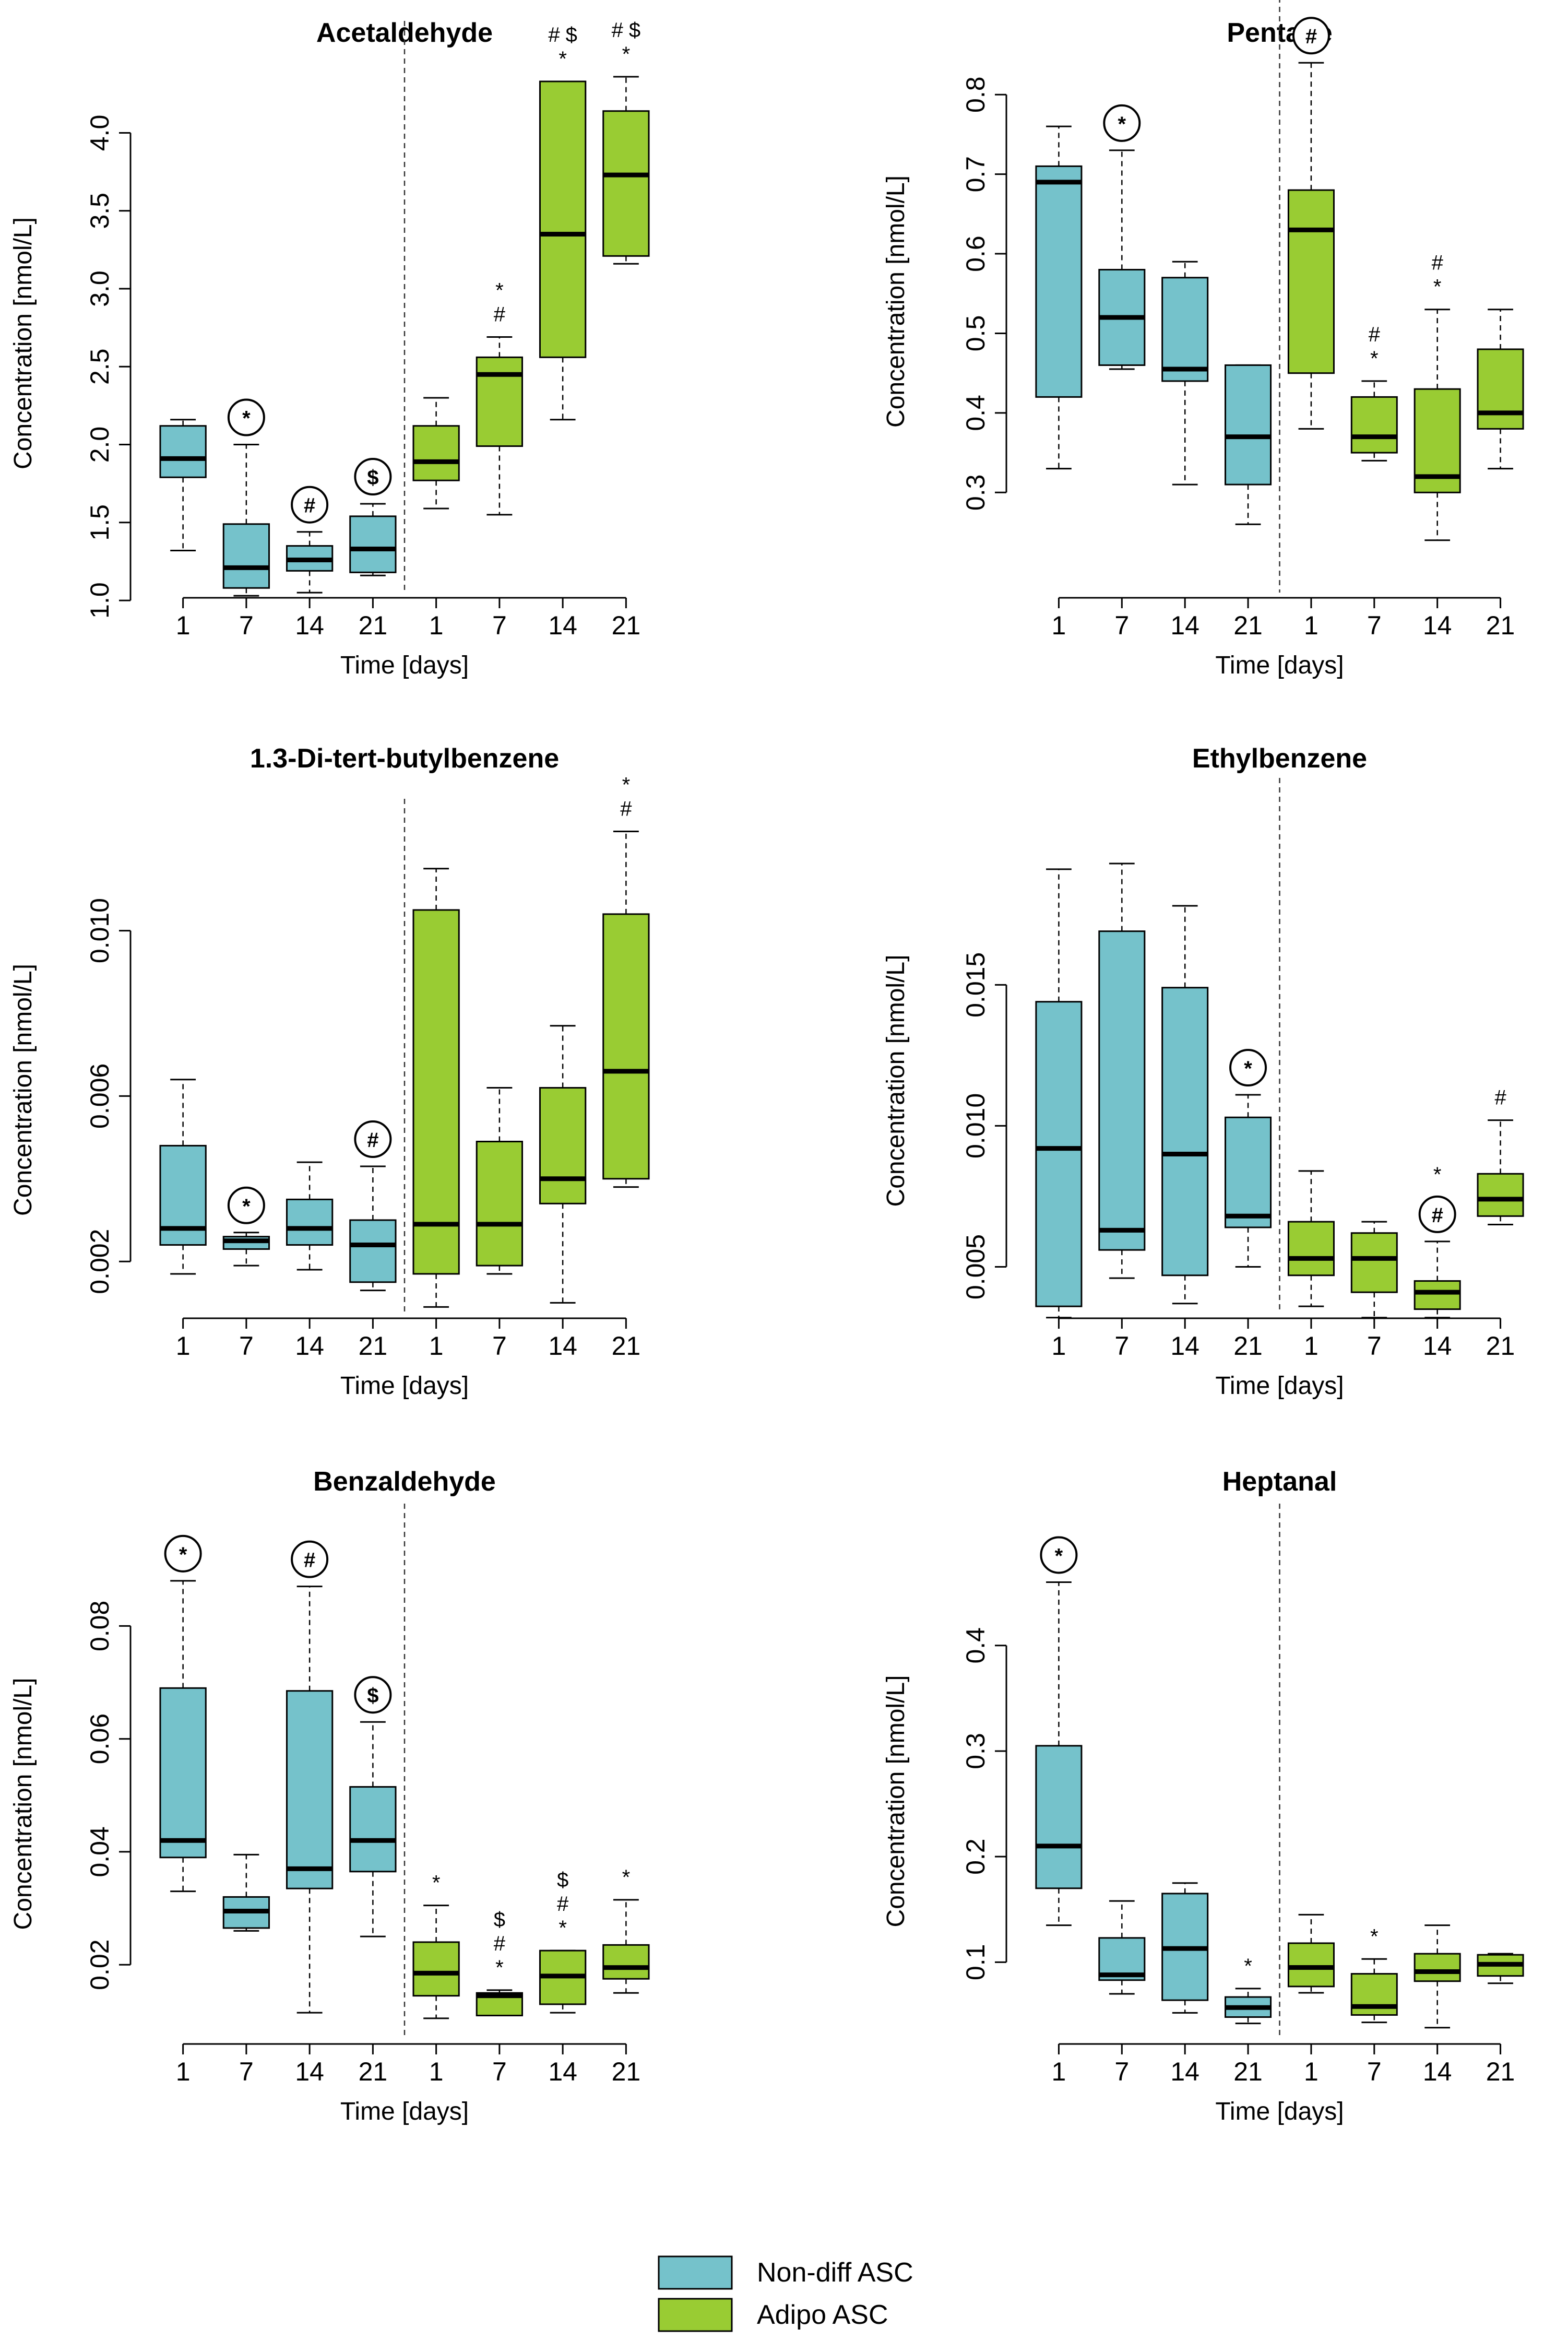  Describe the element at coordinates (975, 253) in the screenshot. I see `y-tick-label: 0.6` at that location.